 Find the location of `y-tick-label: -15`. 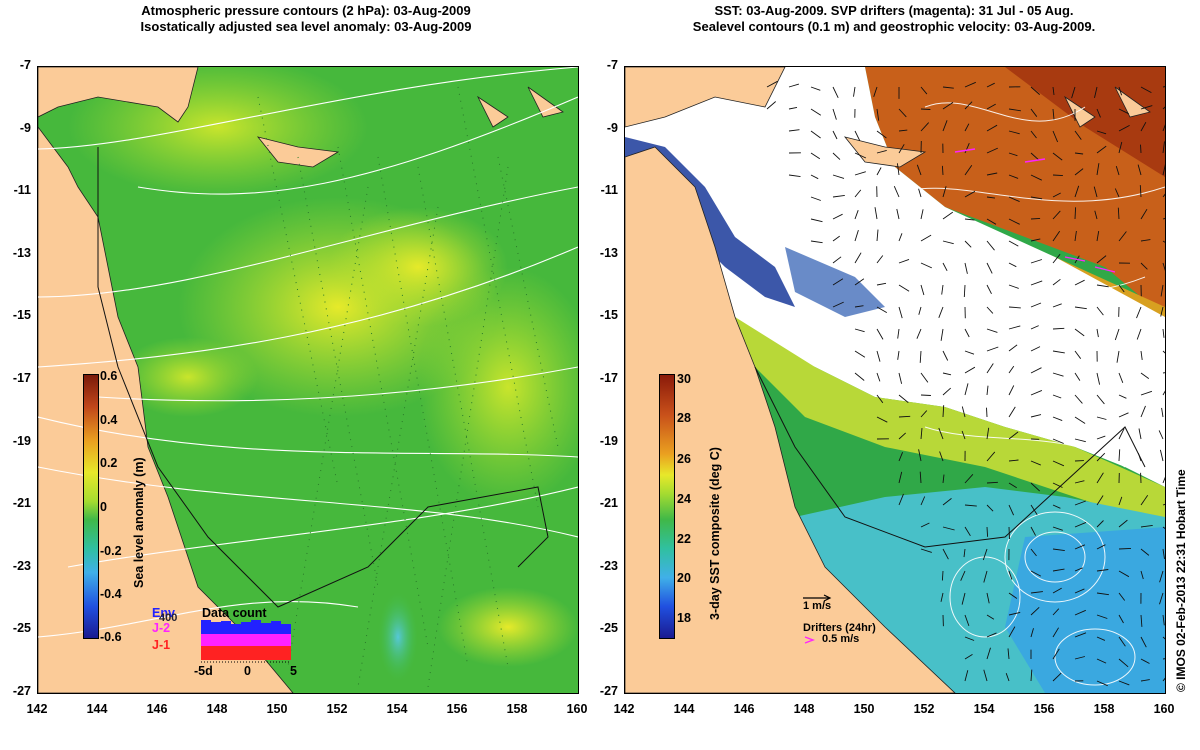

y-tick-label: -15 is located at coordinates (608, 315).